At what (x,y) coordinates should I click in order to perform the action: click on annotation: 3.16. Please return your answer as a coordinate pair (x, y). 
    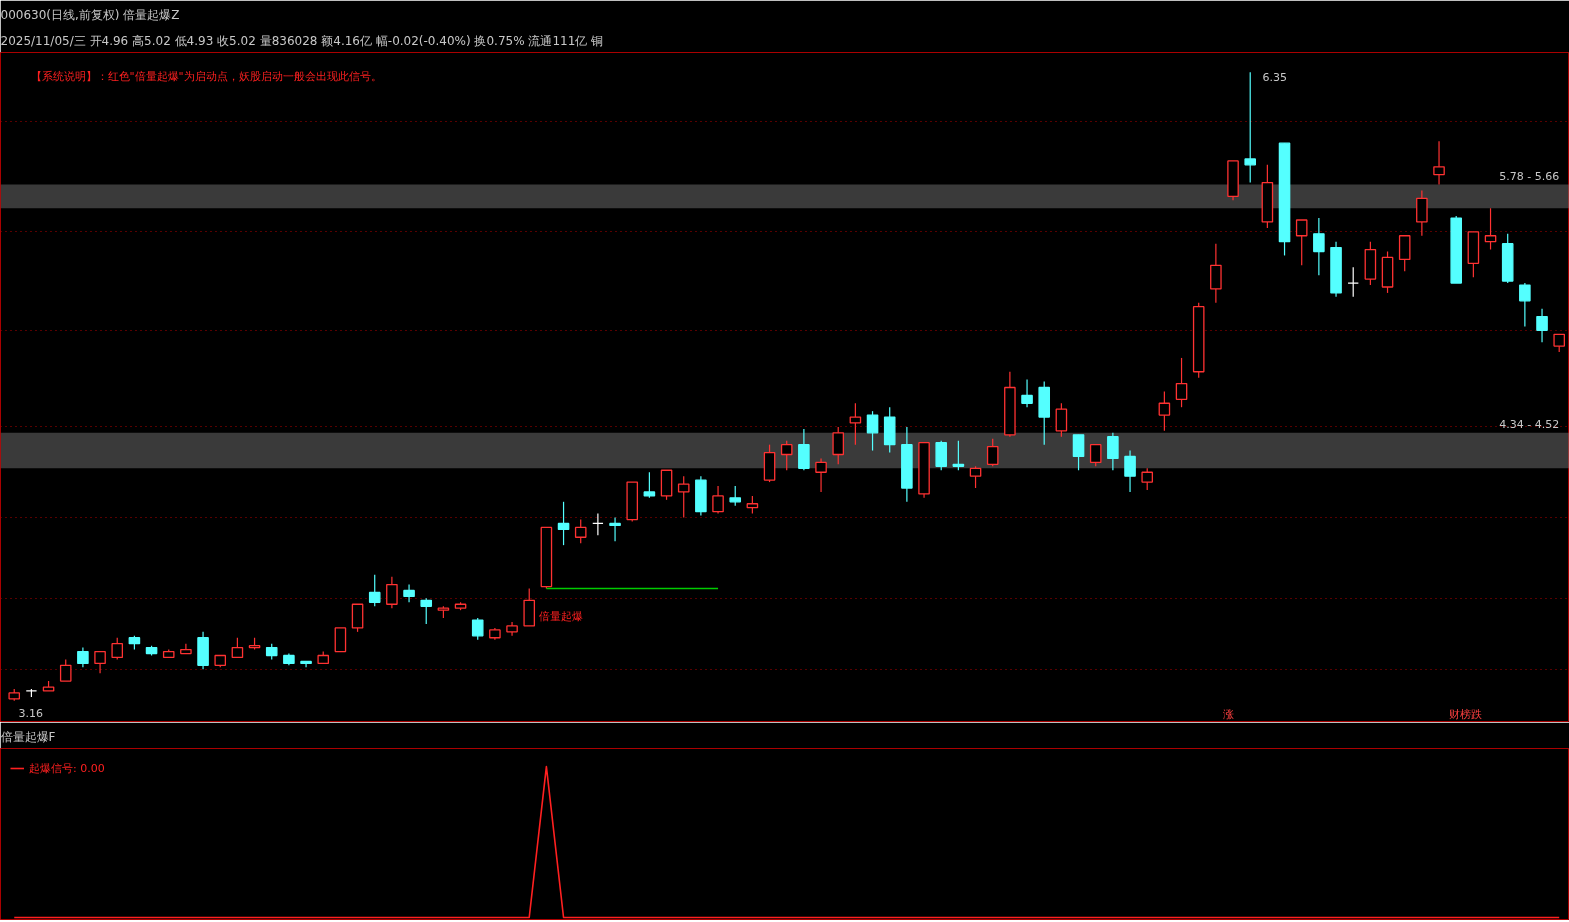
    Looking at the image, I should click on (30, 713).